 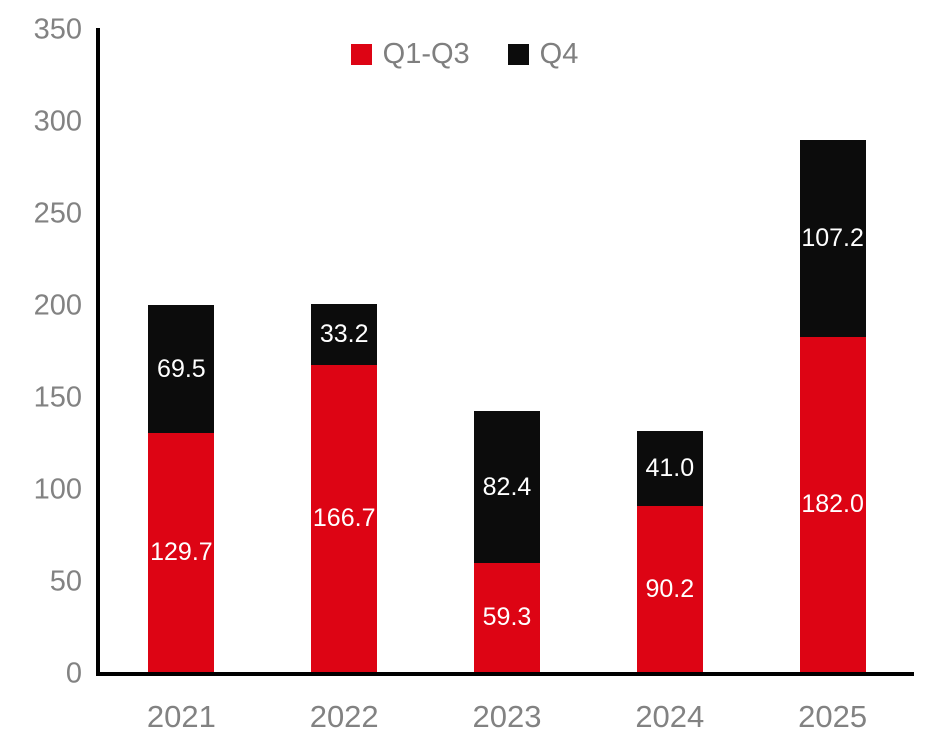 I want to click on bar-value-label: 41.0, so click(x=670, y=467).